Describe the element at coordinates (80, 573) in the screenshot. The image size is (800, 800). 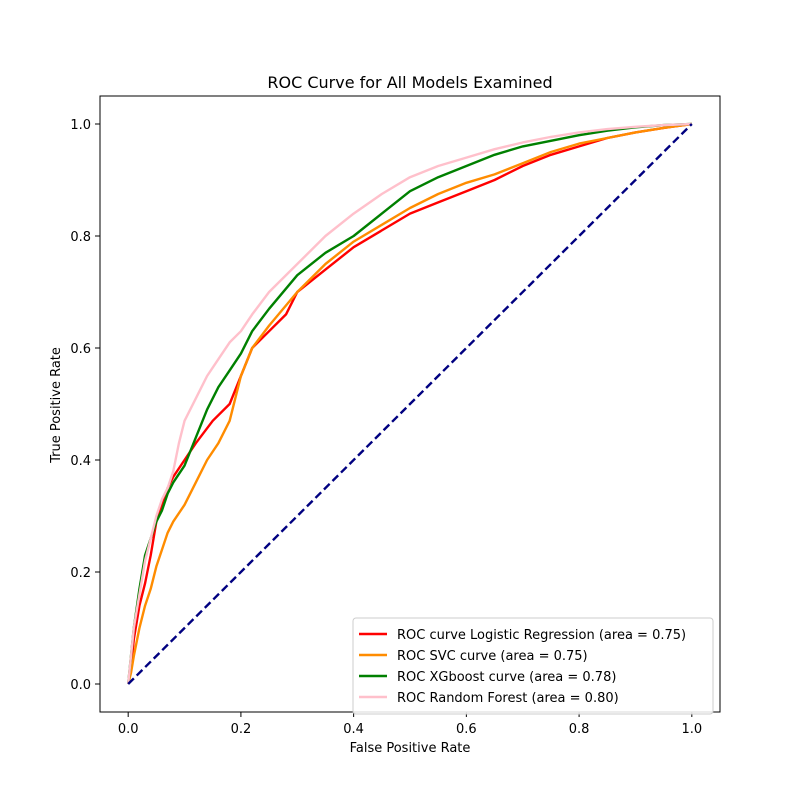
I see `y-tick-label: 0.2` at that location.